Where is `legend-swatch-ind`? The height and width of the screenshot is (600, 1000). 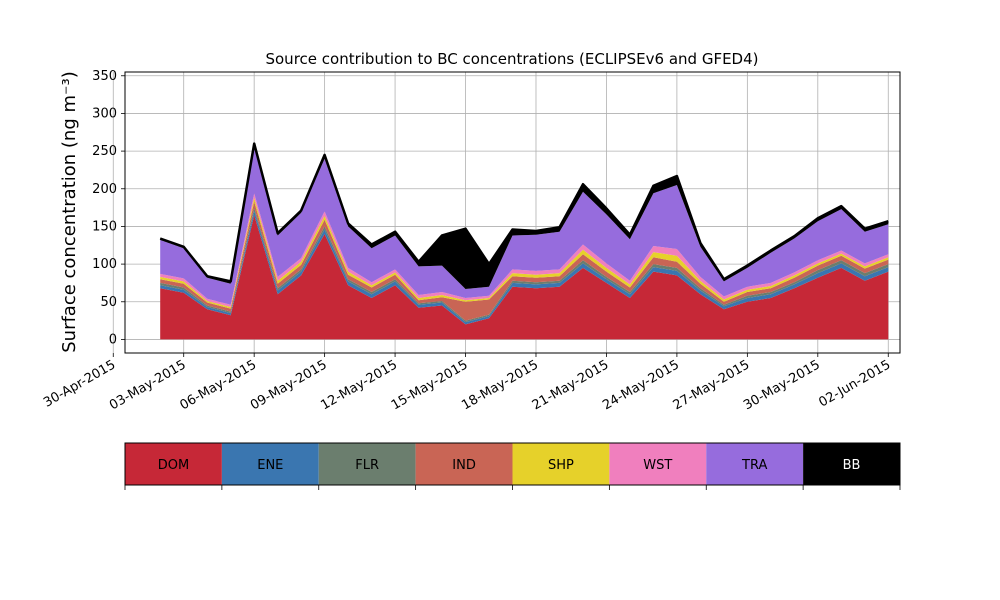 legend-swatch-ind is located at coordinates (464, 464).